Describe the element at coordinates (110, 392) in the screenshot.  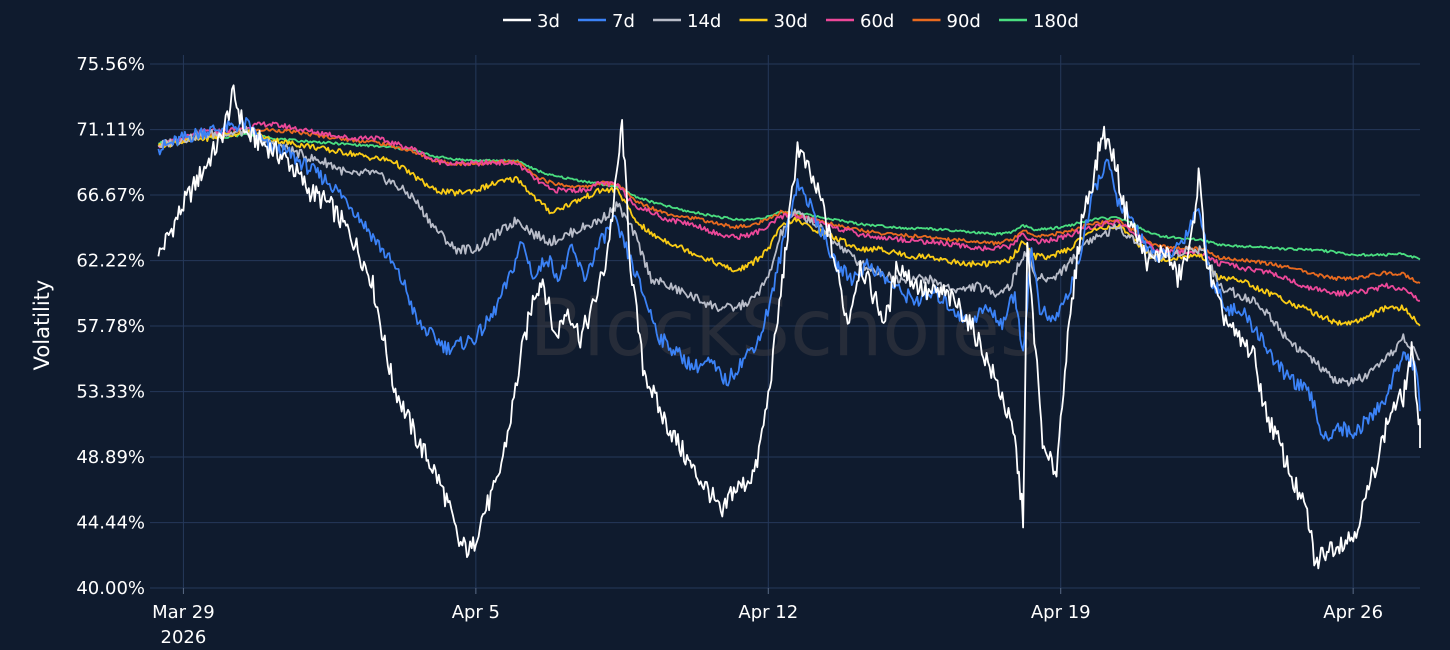
I see `y-tick-label: 53.33%` at that location.